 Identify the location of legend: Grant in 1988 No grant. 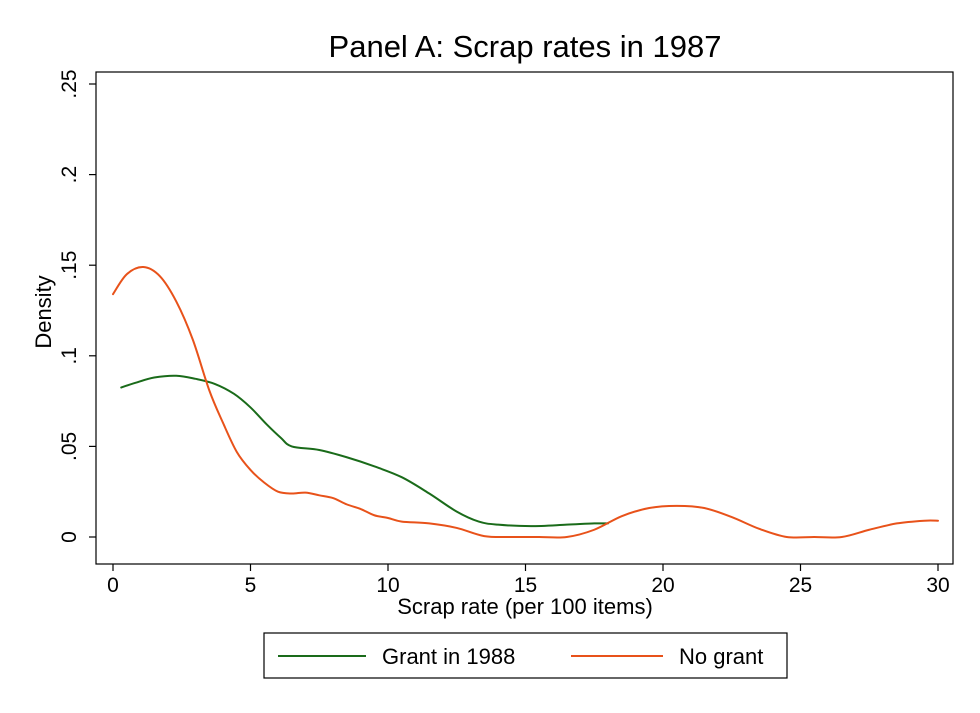
(525, 655).